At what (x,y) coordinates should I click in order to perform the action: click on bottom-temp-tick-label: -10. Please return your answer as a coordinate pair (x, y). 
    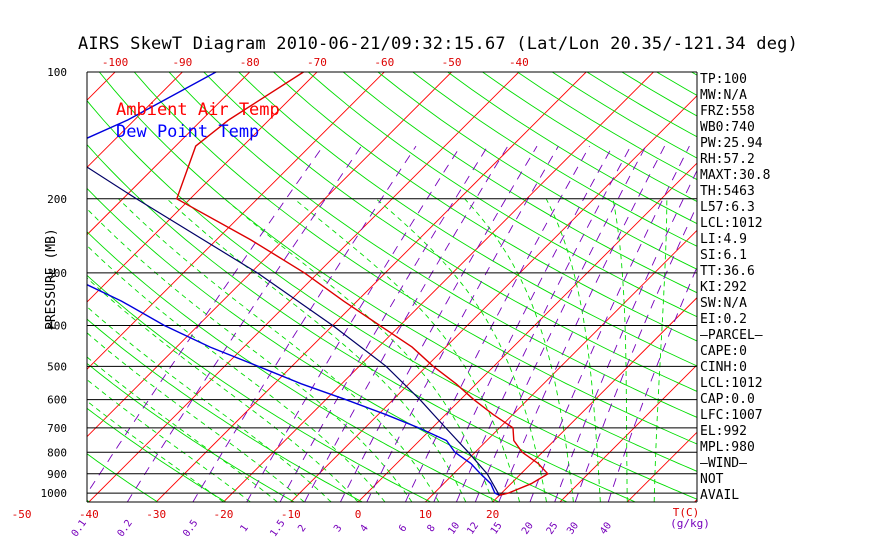
    Looking at the image, I should click on (291, 514).